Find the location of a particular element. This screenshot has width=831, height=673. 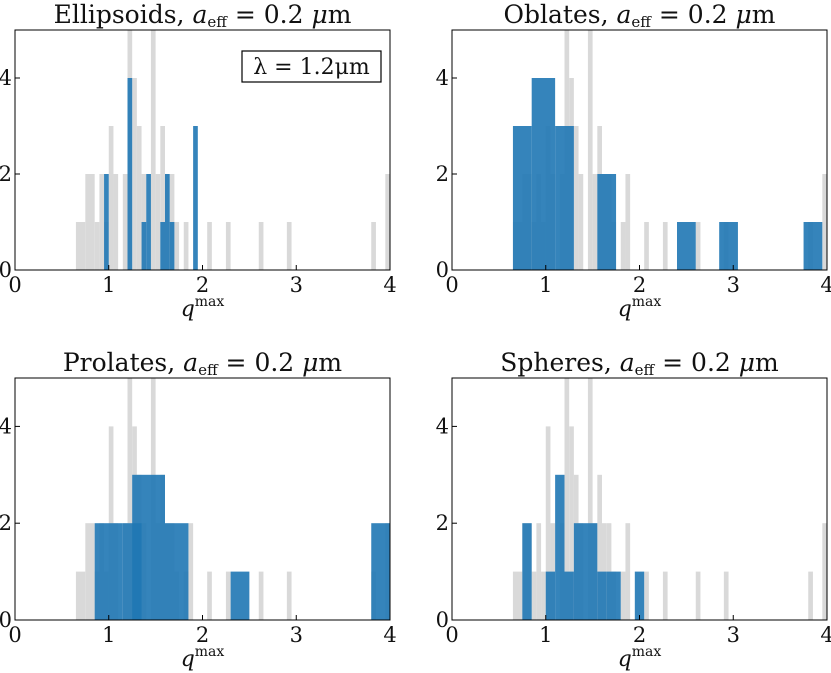

title-name: Ellipsoids, is located at coordinates (123, 14).